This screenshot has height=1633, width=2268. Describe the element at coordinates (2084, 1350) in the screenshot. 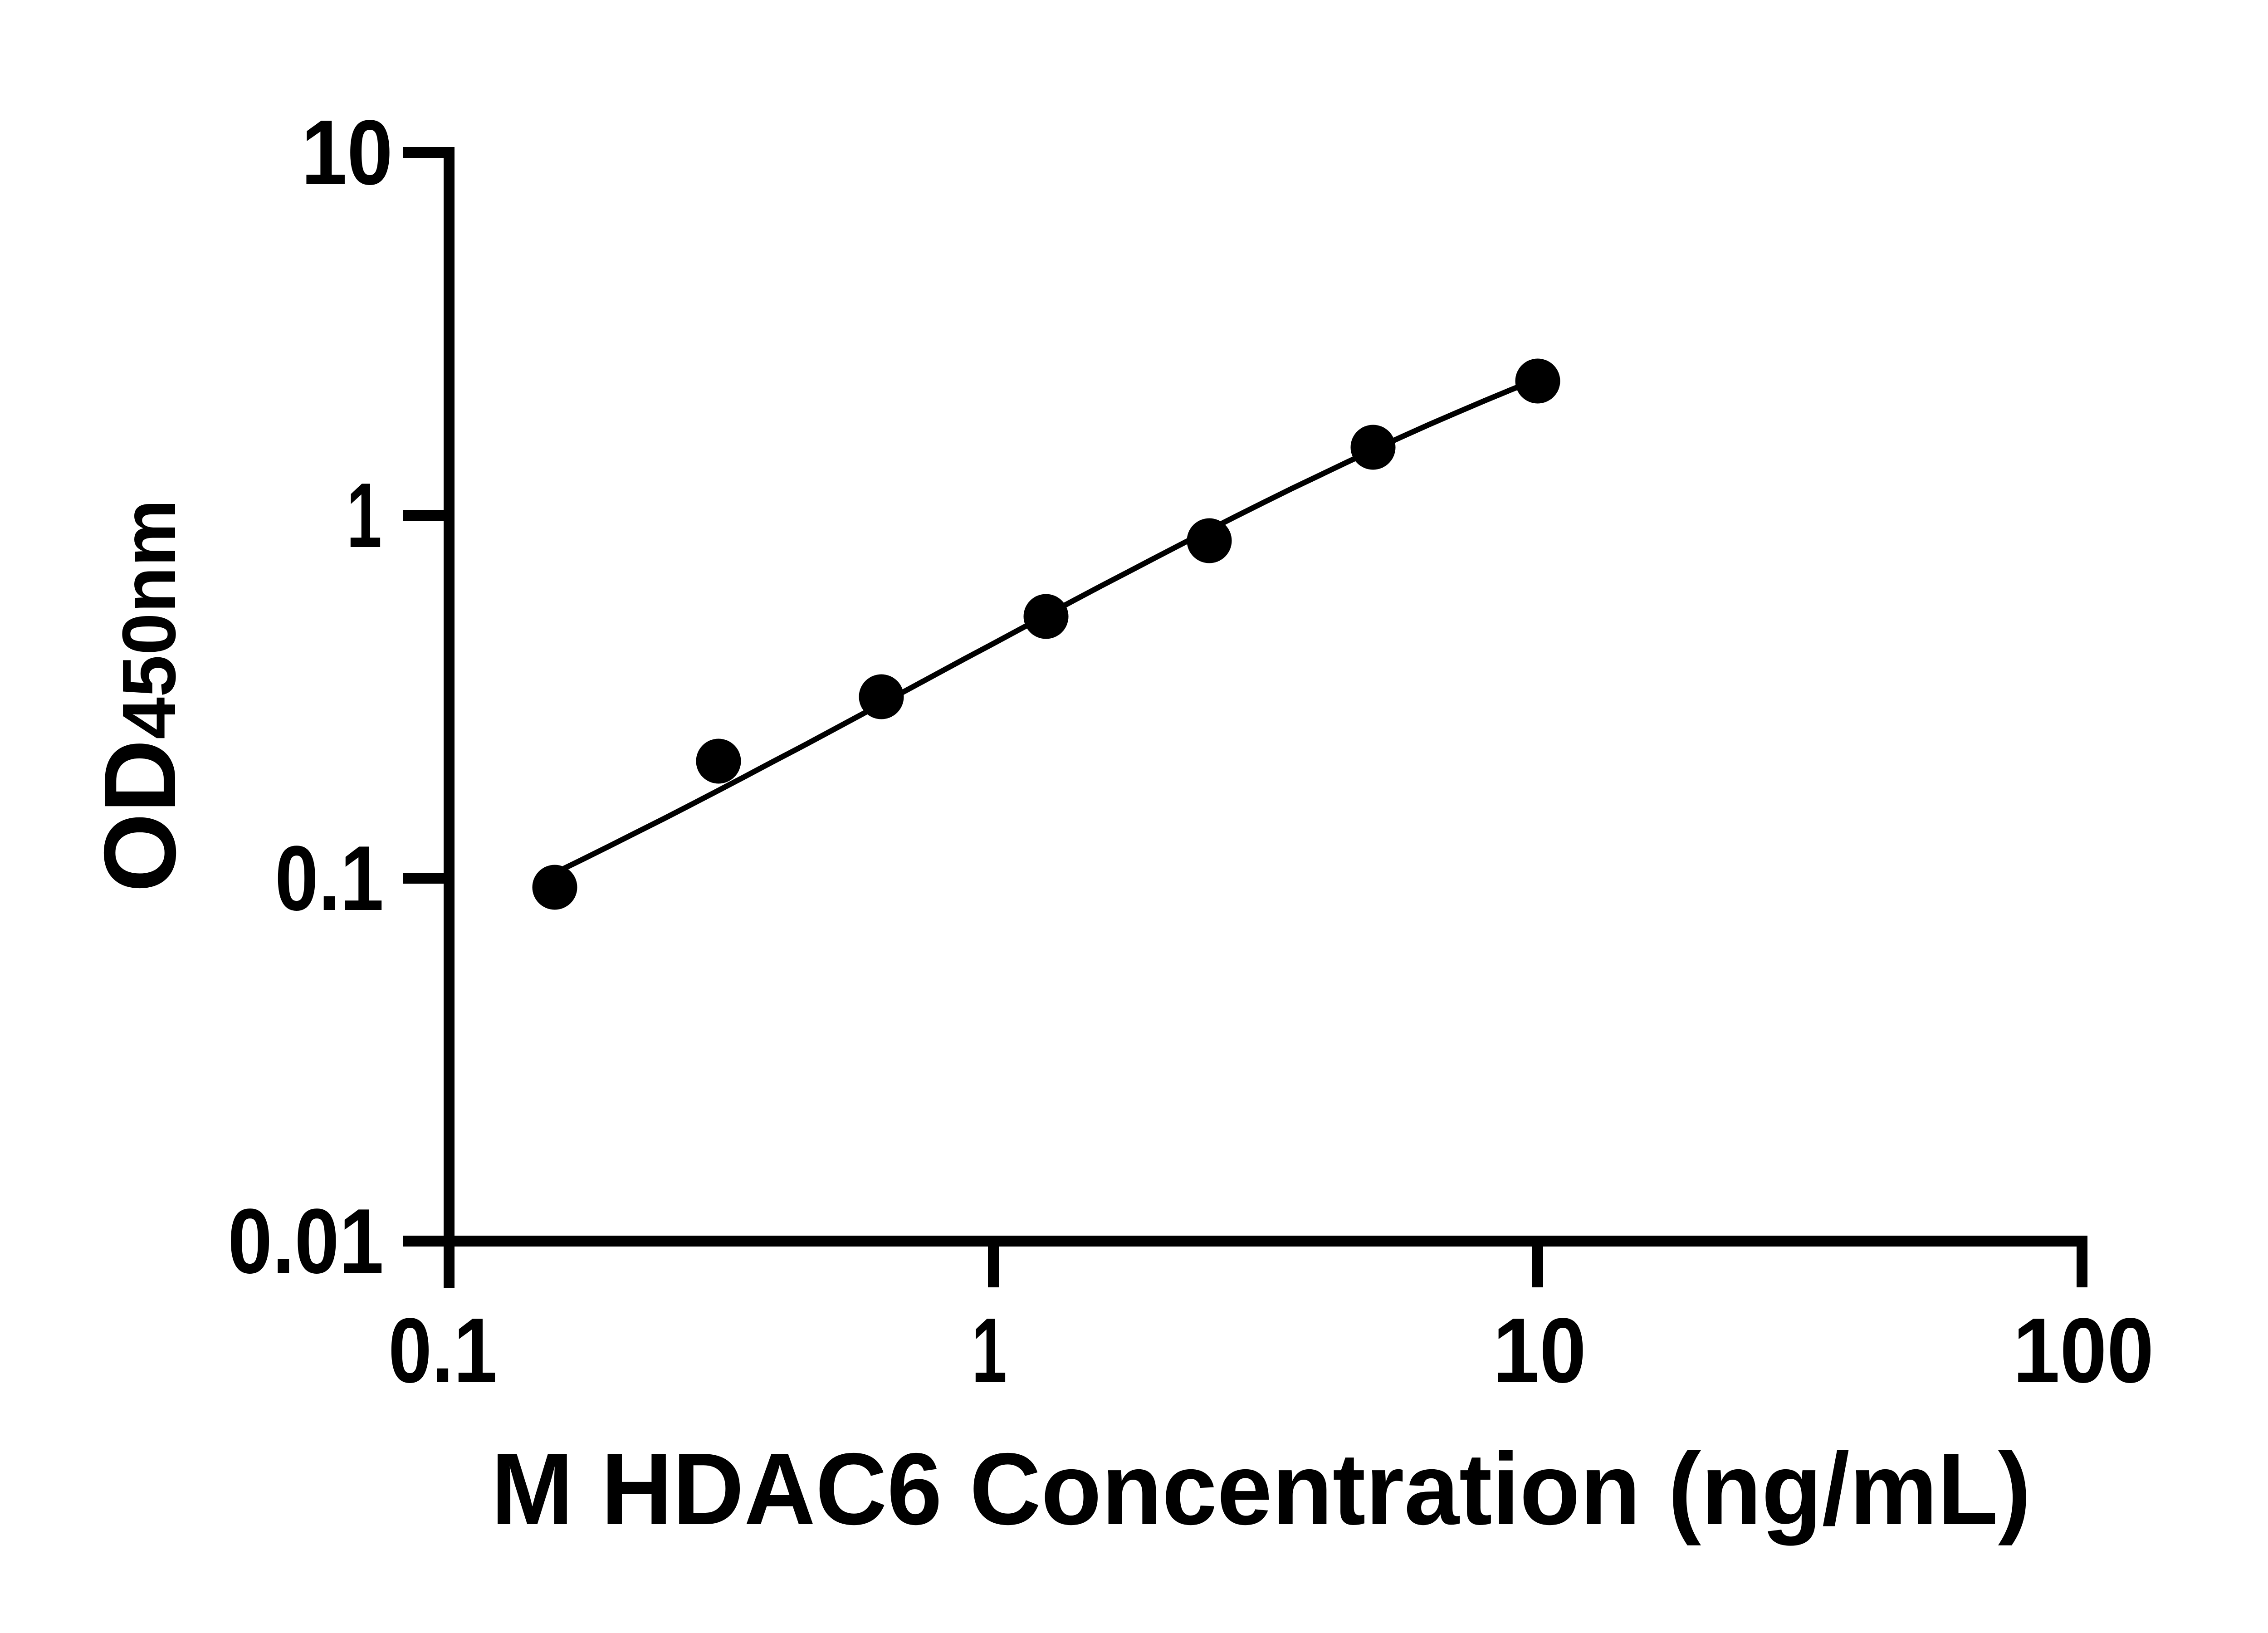

I see `svg-text: 100` at that location.